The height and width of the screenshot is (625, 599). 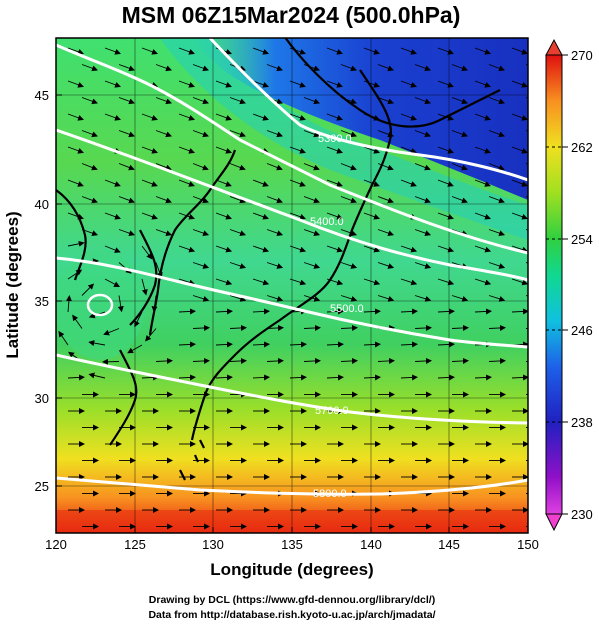 What do you see at coordinates (42, 204) in the screenshot?
I see `y-tick-label: 40` at bounding box center [42, 204].